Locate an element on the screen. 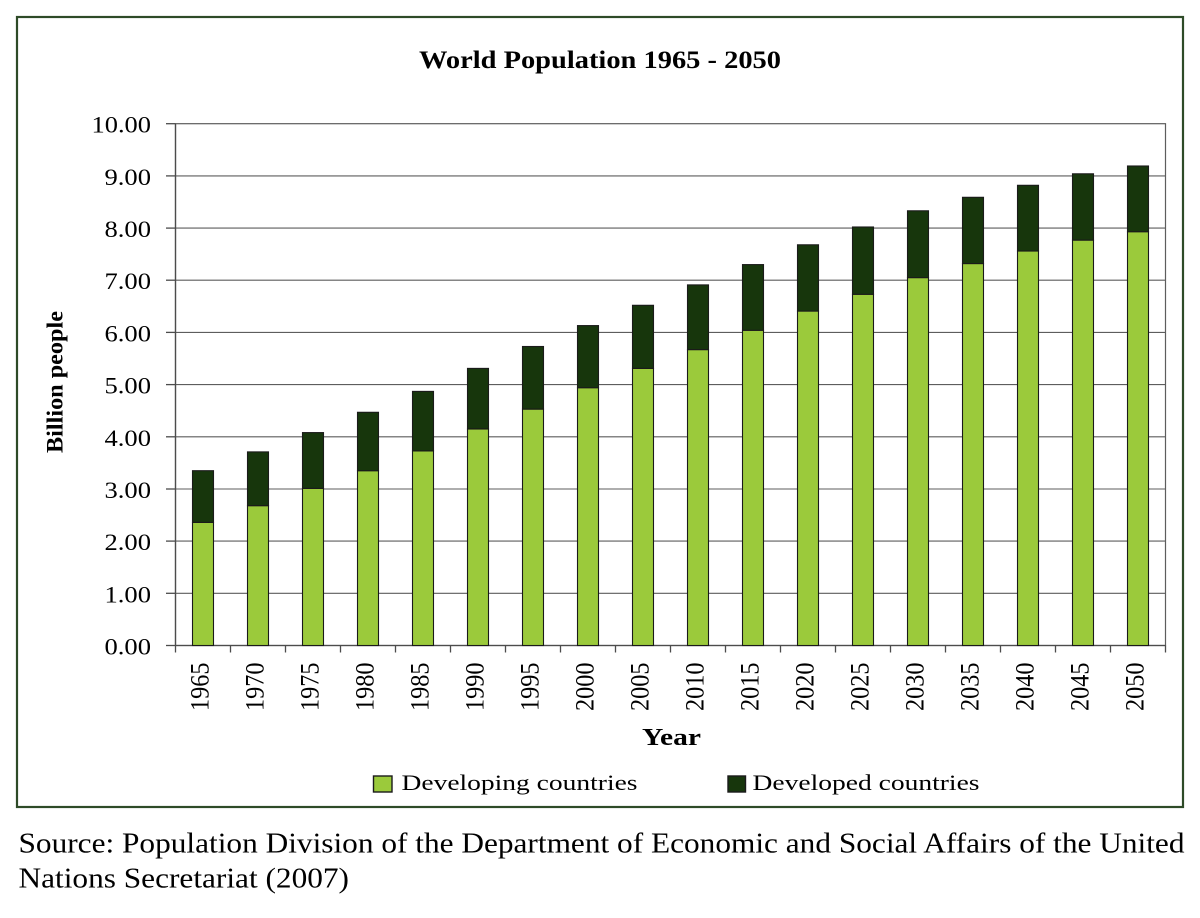  svg-text: 10.00 is located at coordinates (122, 126).